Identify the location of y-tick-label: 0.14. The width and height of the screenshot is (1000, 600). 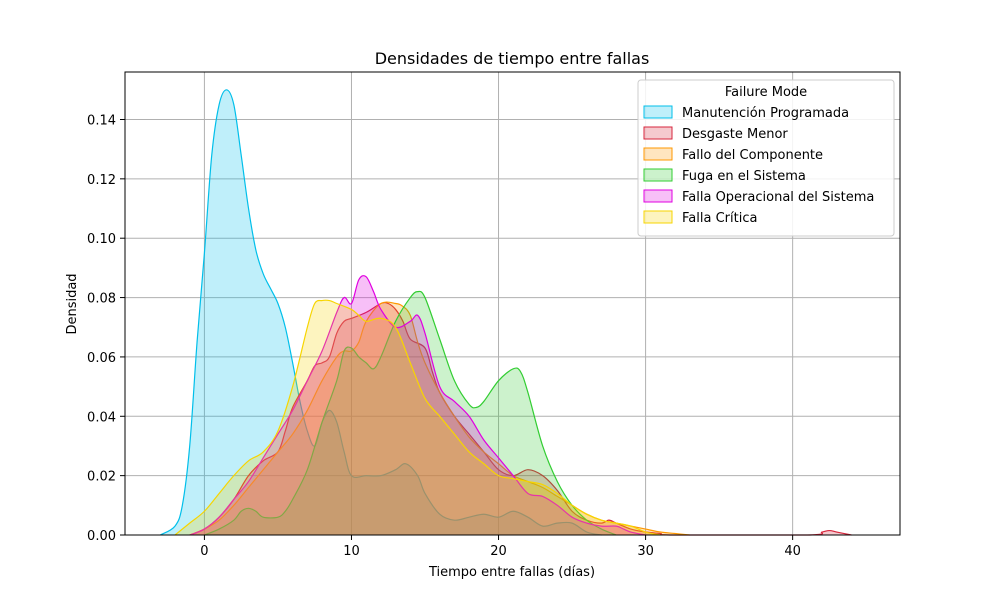
(101, 120).